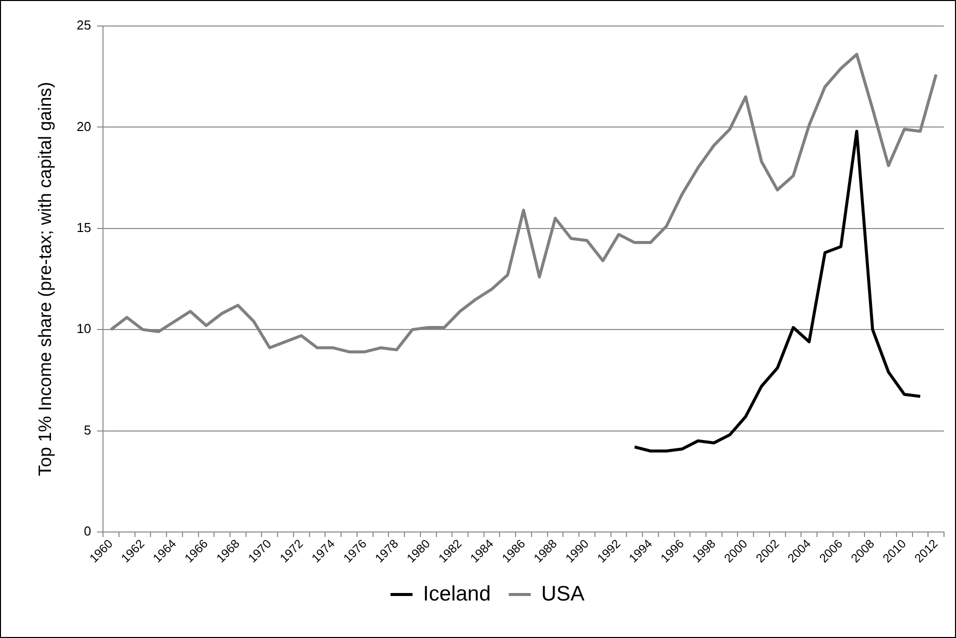  I want to click on y-tick-label: 5, so click(88, 430).